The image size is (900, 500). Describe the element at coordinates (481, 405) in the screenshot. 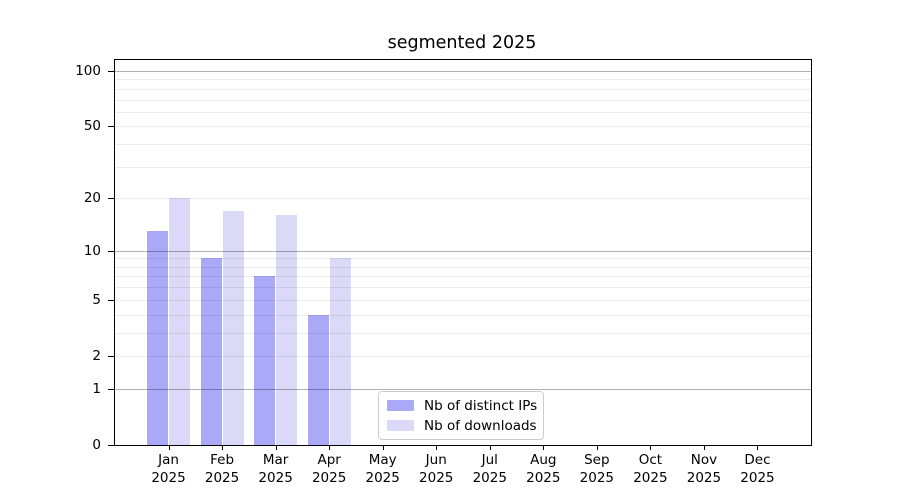

I see `legend-label-distinct-ips: Nb of distinct IPs` at that location.